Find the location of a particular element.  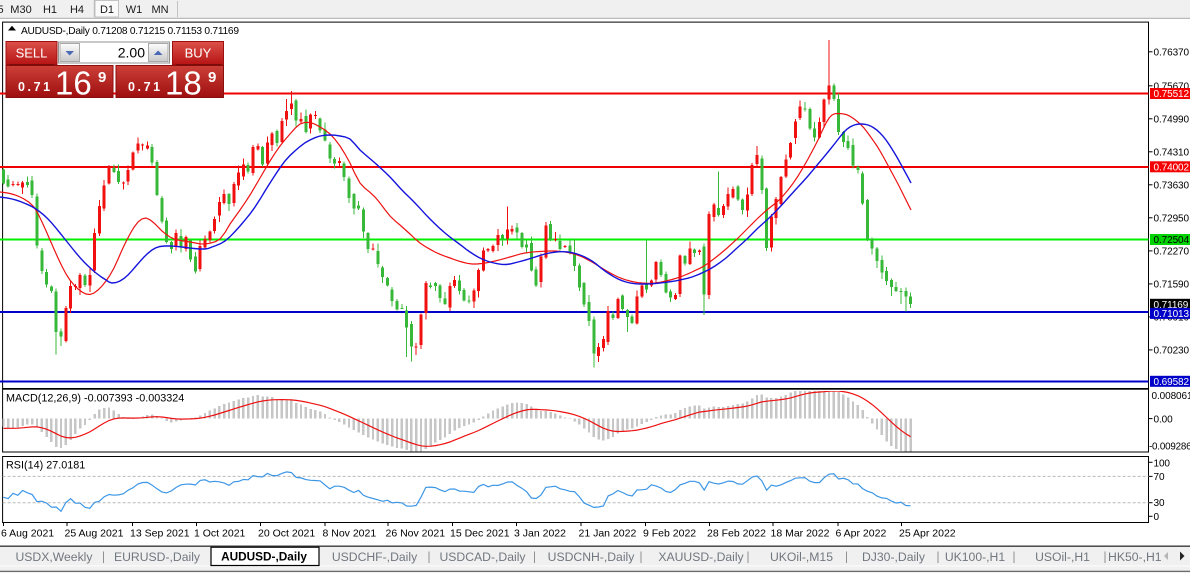

svg-text: 26 Nov 2021 is located at coordinates (416, 534).